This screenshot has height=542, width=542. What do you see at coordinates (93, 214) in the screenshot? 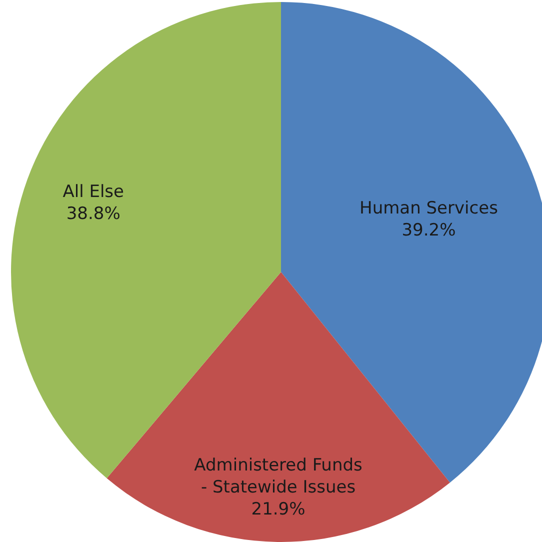
I see `data-label: 38.8%` at bounding box center [93, 214].